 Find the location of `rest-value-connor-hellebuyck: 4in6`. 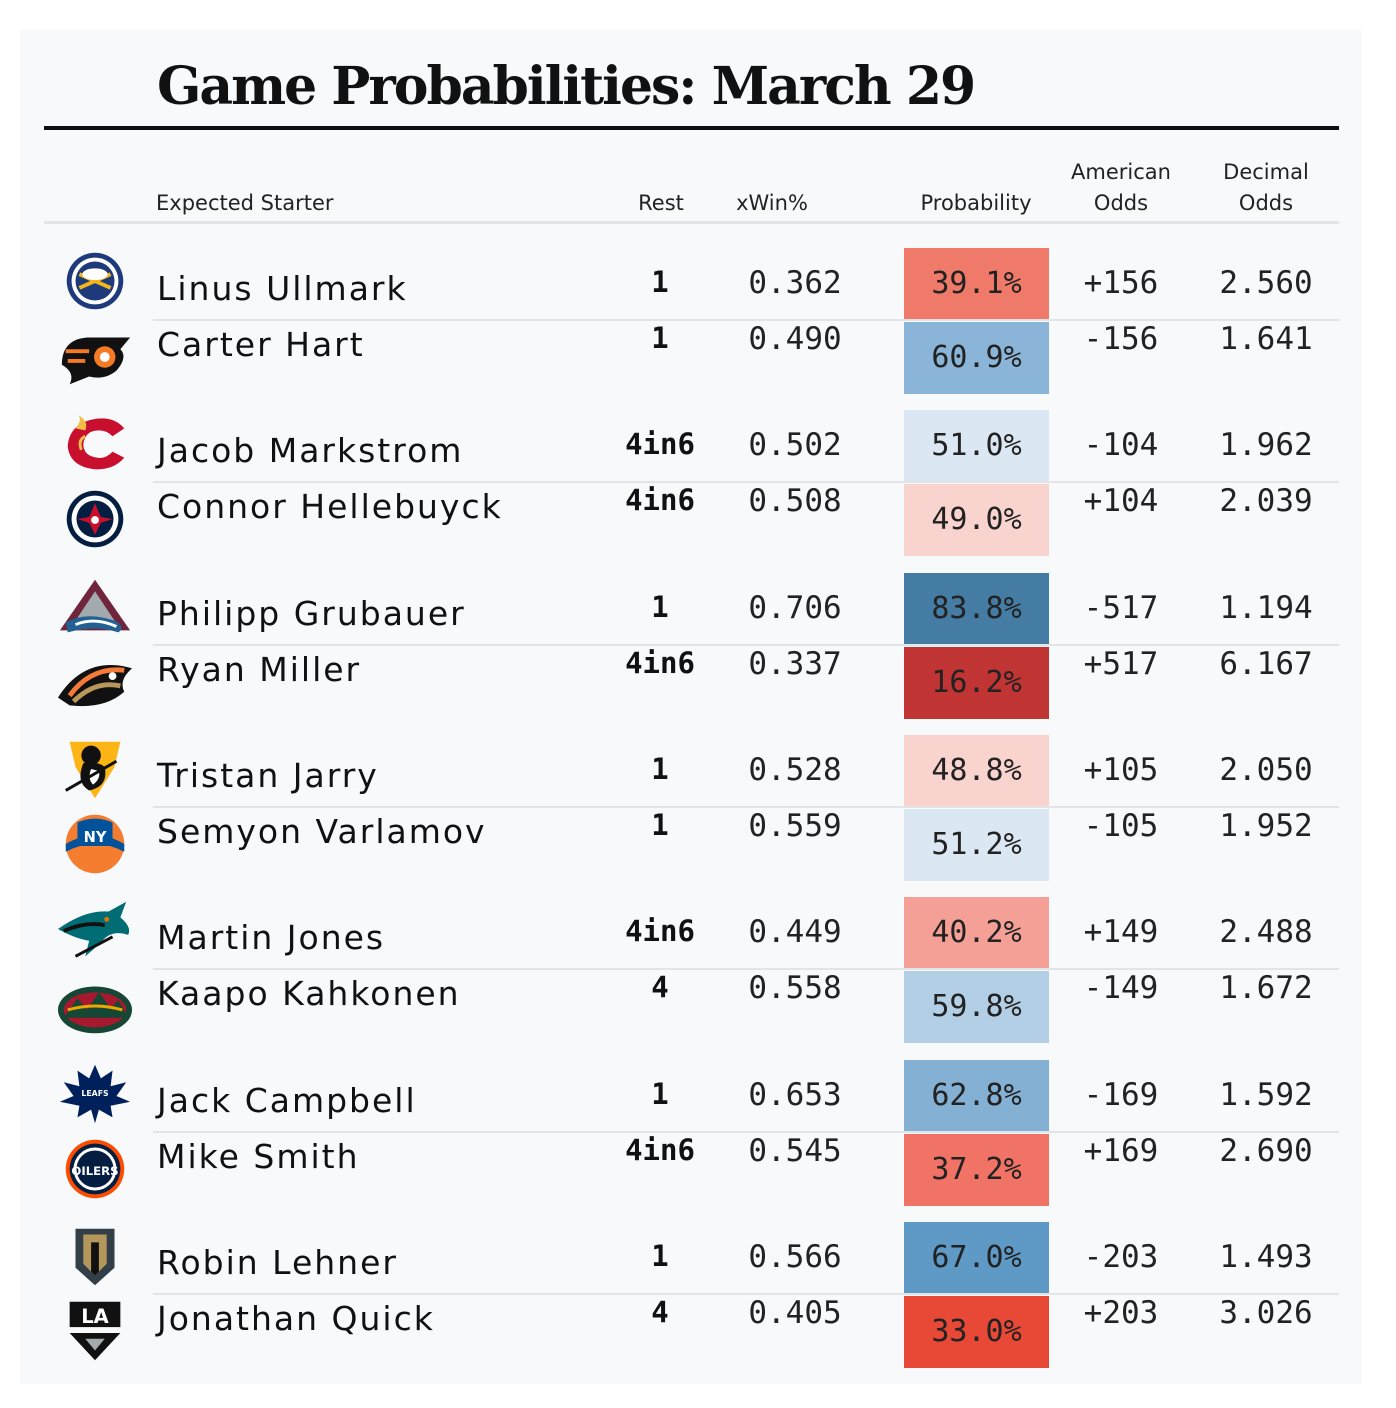

rest-value-connor-hellebuyck: 4in6 is located at coordinates (660, 500).